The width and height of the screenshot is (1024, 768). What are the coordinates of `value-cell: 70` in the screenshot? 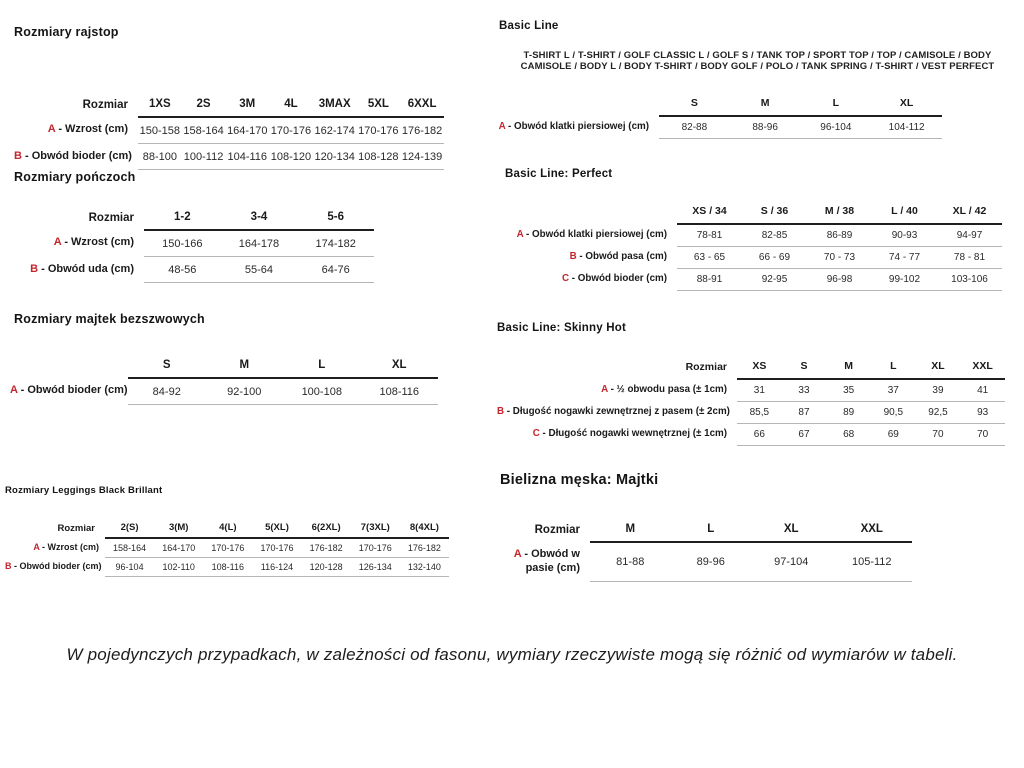 It's located at (938, 434).